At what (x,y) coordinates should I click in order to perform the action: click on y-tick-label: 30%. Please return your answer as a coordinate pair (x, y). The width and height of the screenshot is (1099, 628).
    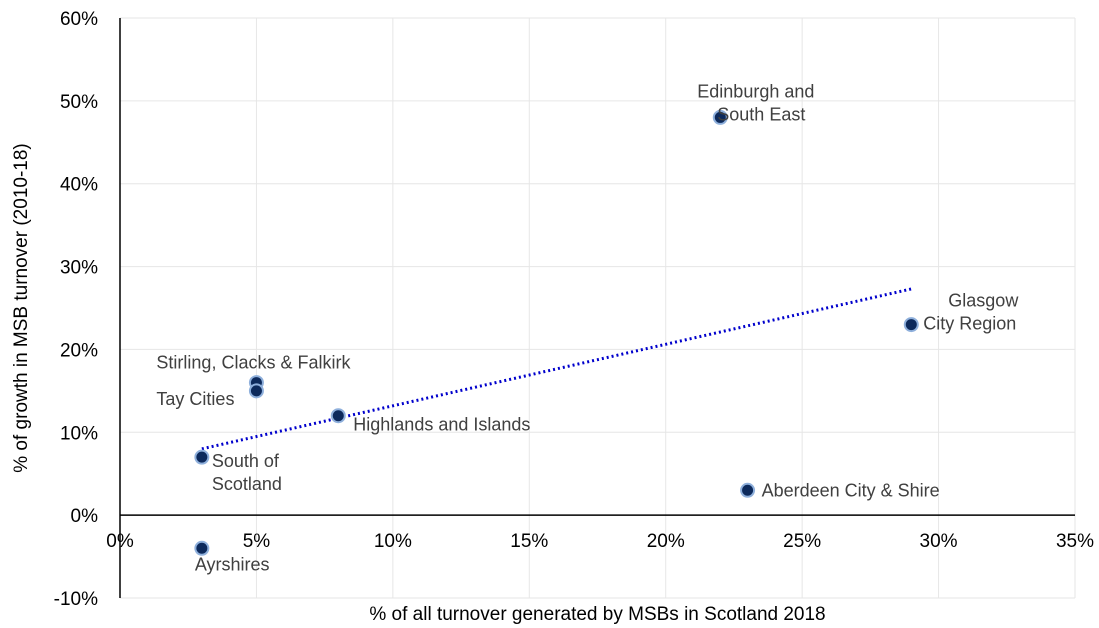
    Looking at the image, I should click on (79, 268).